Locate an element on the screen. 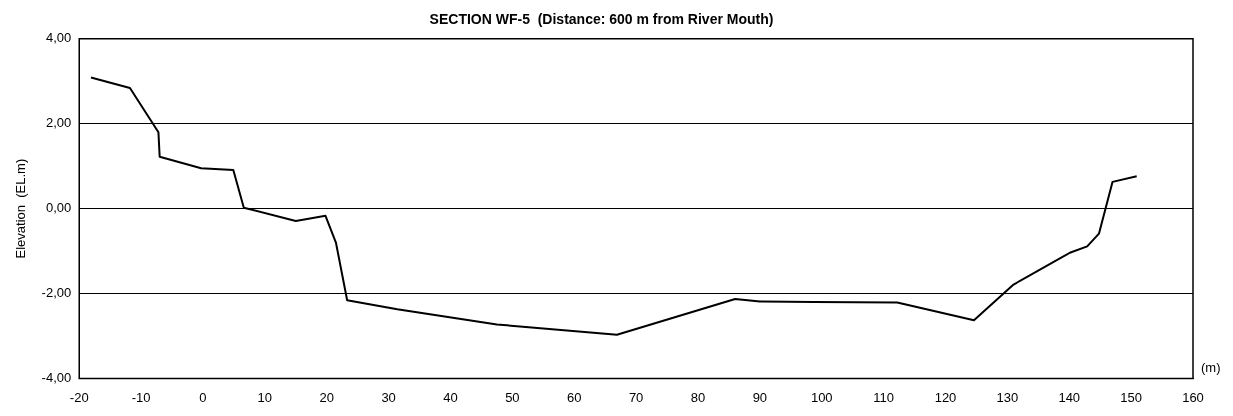 The width and height of the screenshot is (1233, 416). text: (m) is located at coordinates (1211, 367).